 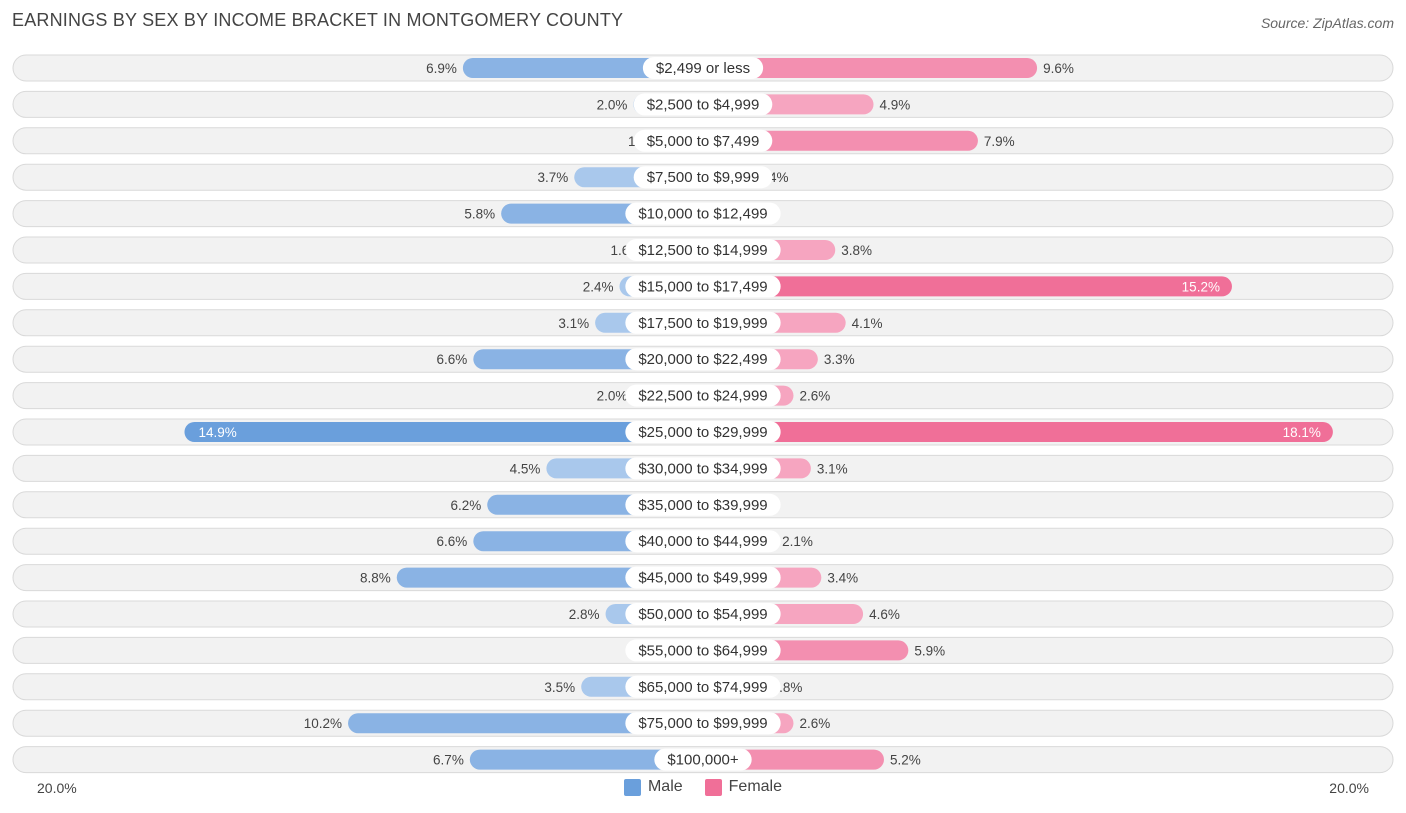 I want to click on bar-row: 3.7% 1.4%$7,500 to $9,999, so click(x=703, y=177).